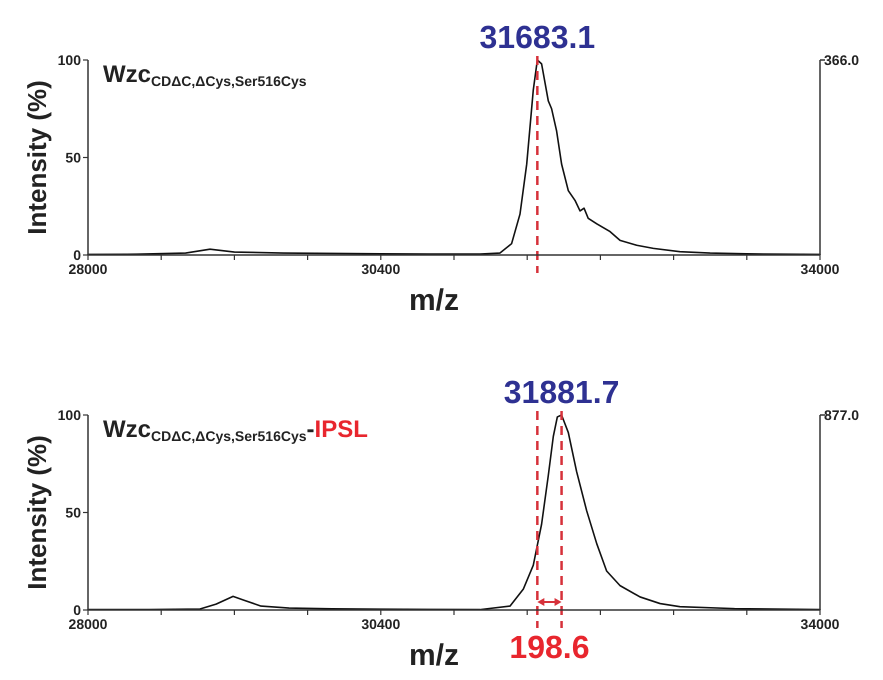  What do you see at coordinates (842, 60) in the screenshot?
I see `text: 366.0` at bounding box center [842, 60].